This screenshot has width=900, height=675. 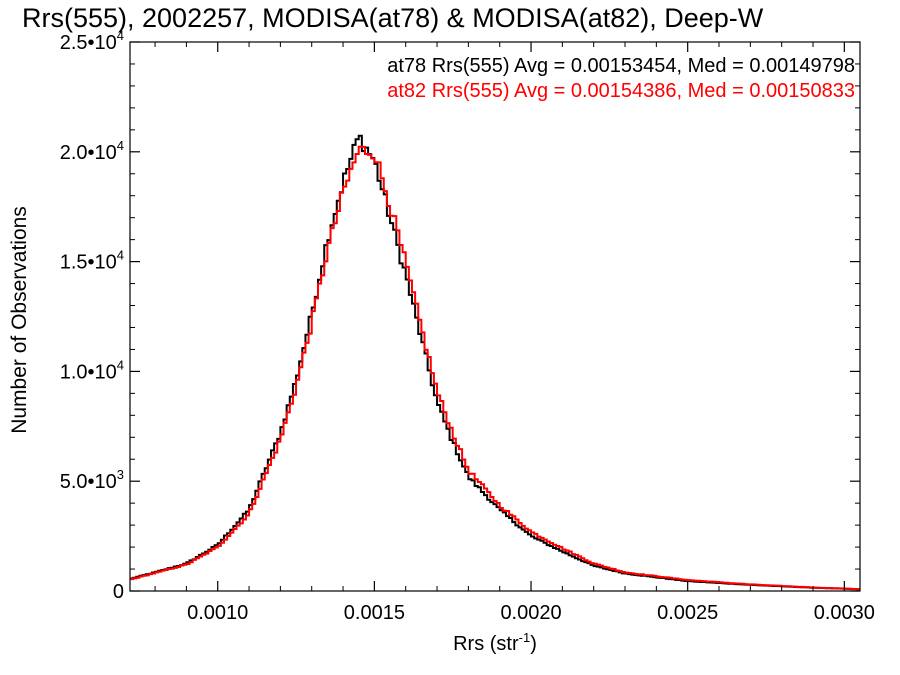 What do you see at coordinates (533, 644) in the screenshot?
I see `x-axis-label-end: )` at bounding box center [533, 644].